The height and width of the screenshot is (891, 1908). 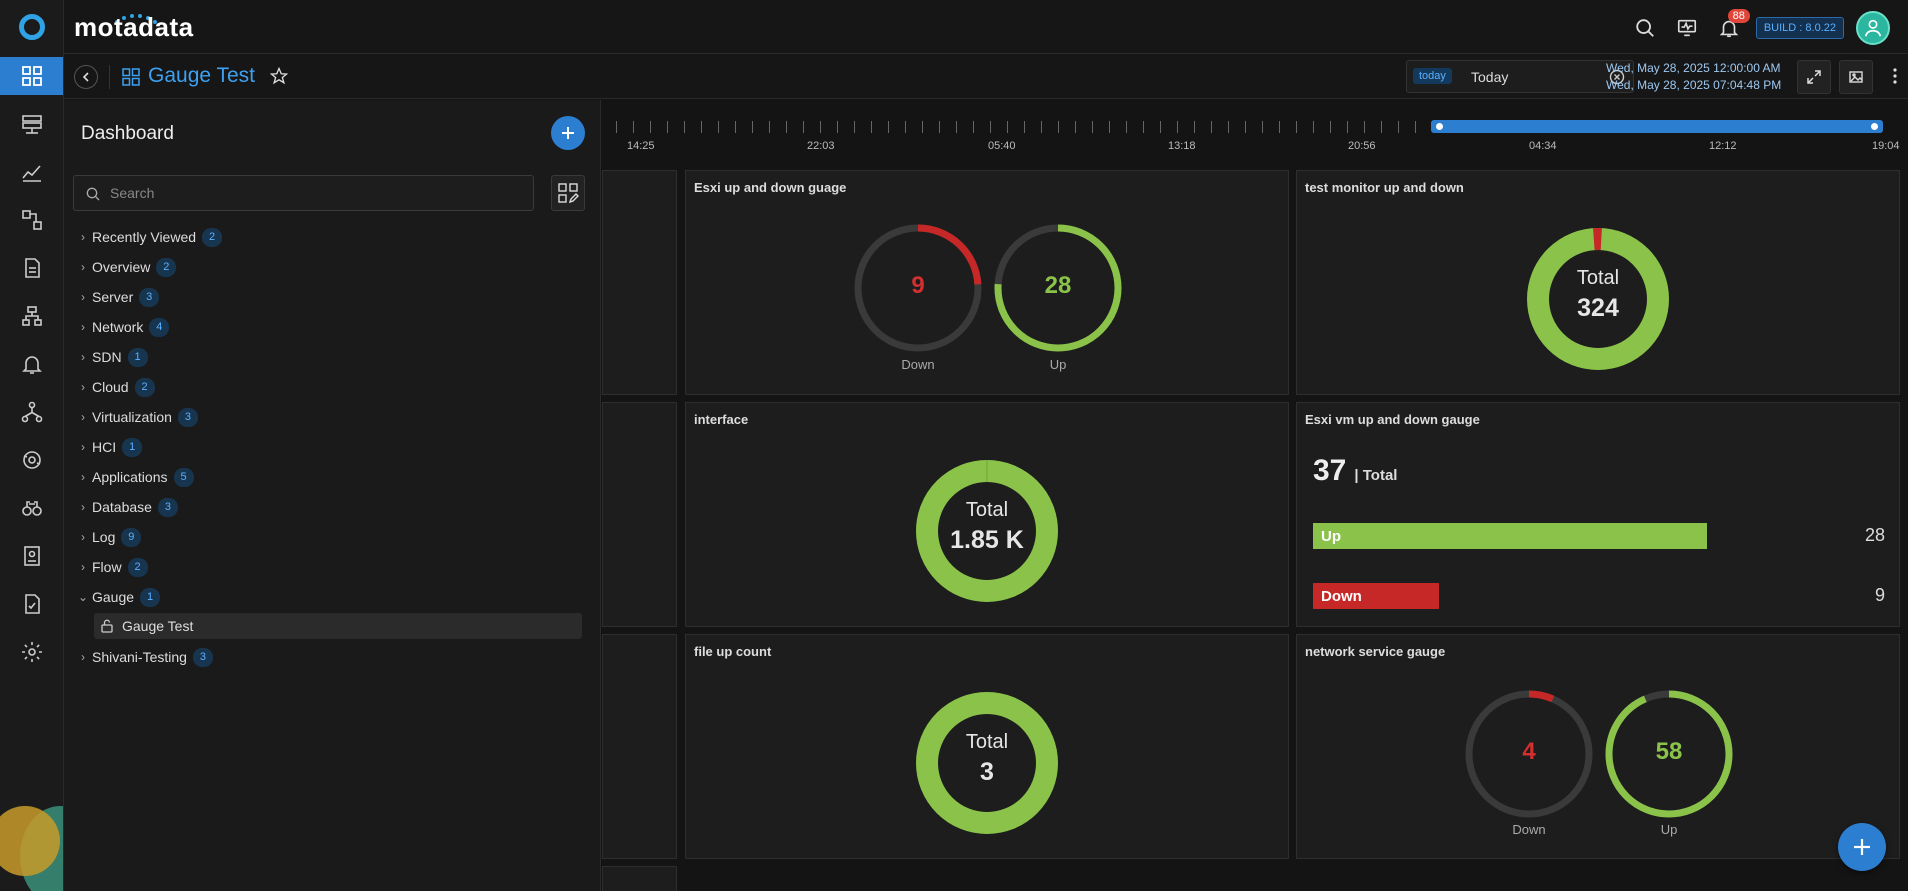 I want to click on tree-item-count: 1, so click(x=150, y=597).